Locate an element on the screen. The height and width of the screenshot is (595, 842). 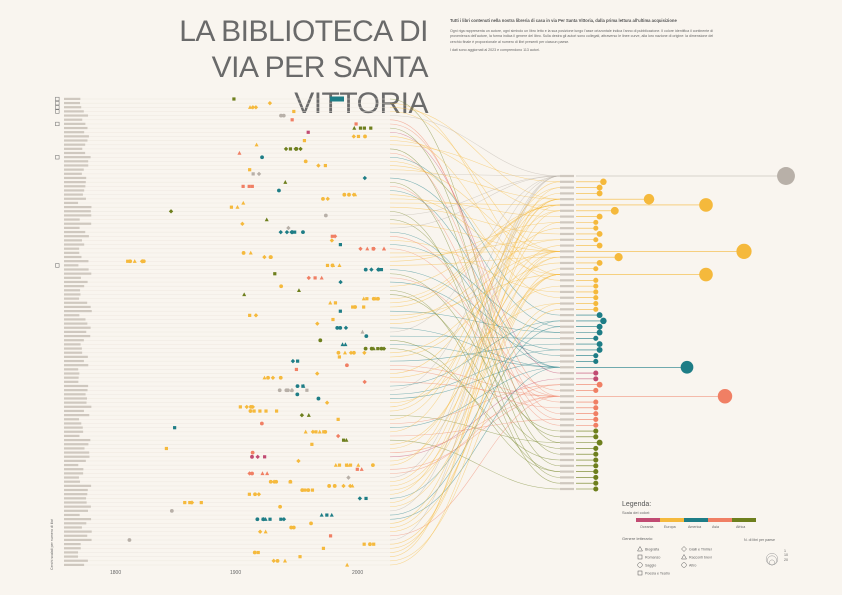
author-labels is located at coordinates (78, 331).